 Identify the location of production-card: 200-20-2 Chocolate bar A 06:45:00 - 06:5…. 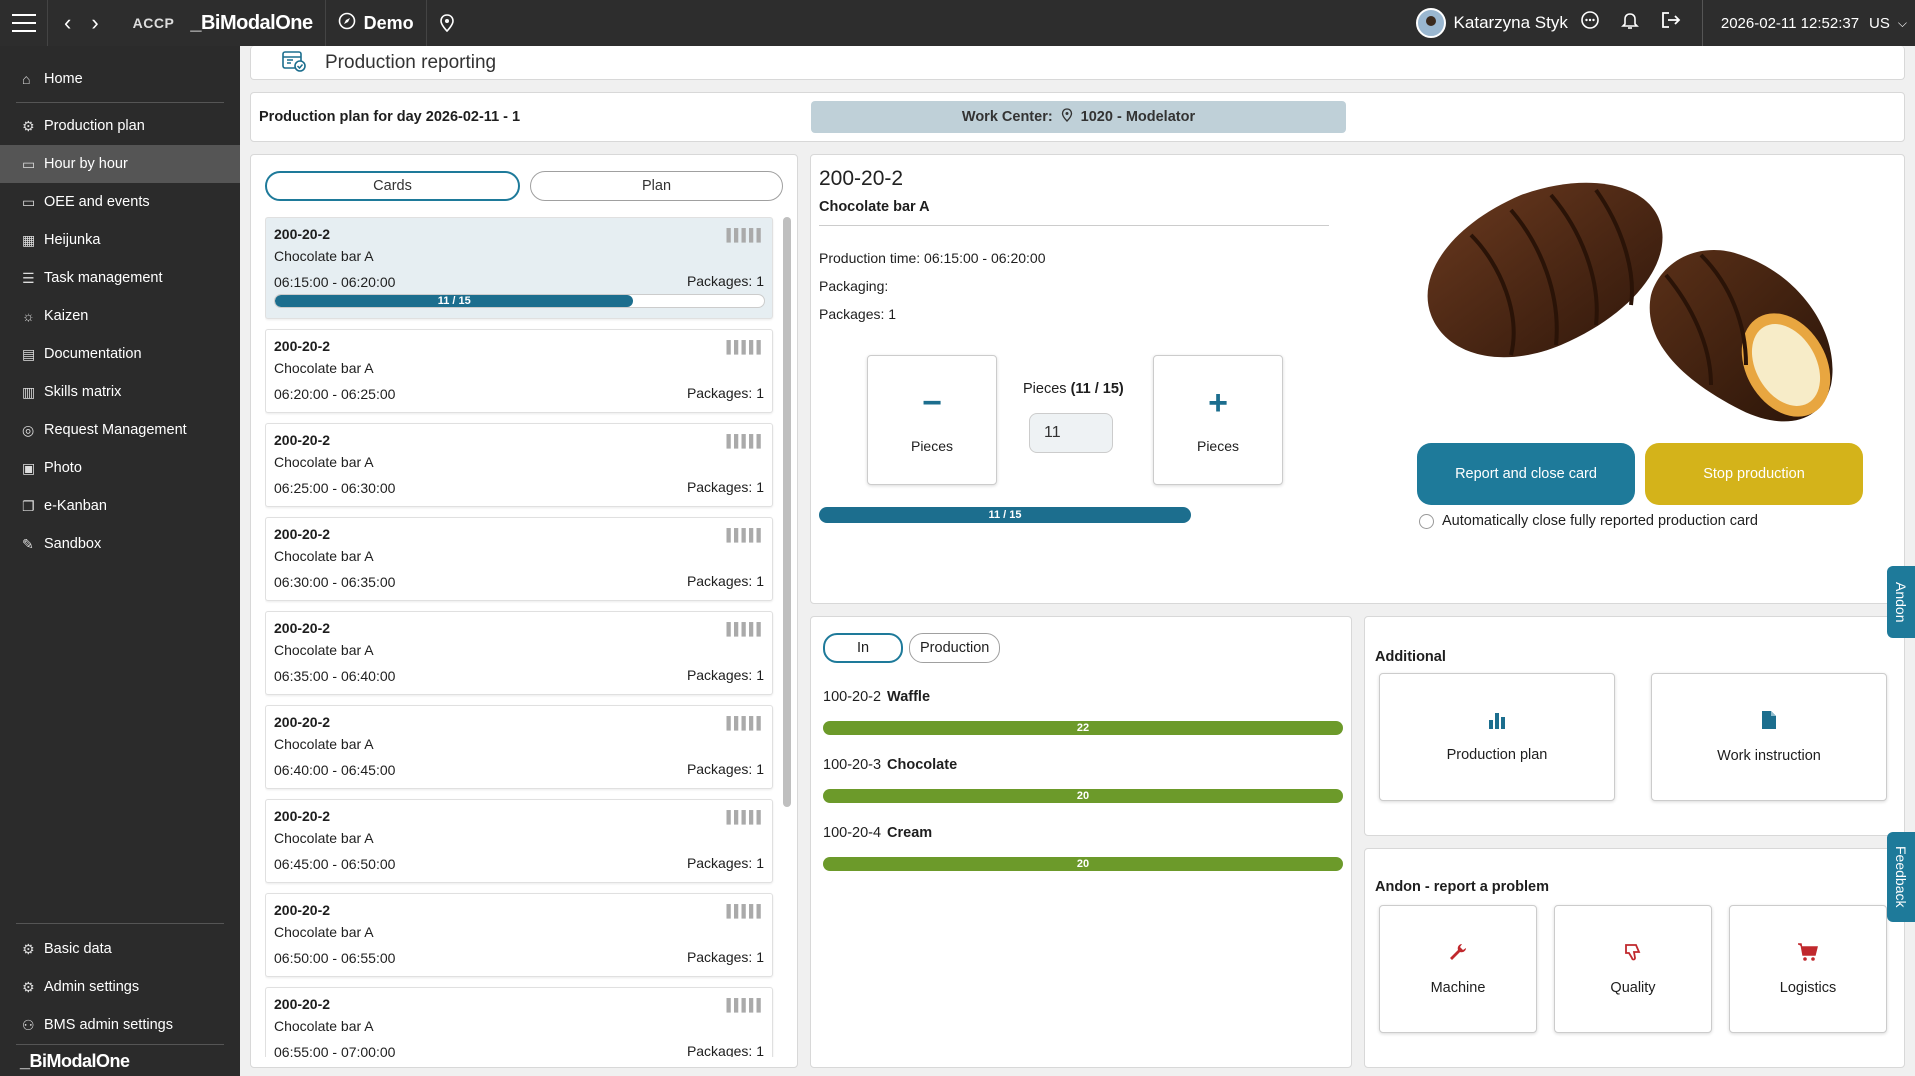
(519, 841).